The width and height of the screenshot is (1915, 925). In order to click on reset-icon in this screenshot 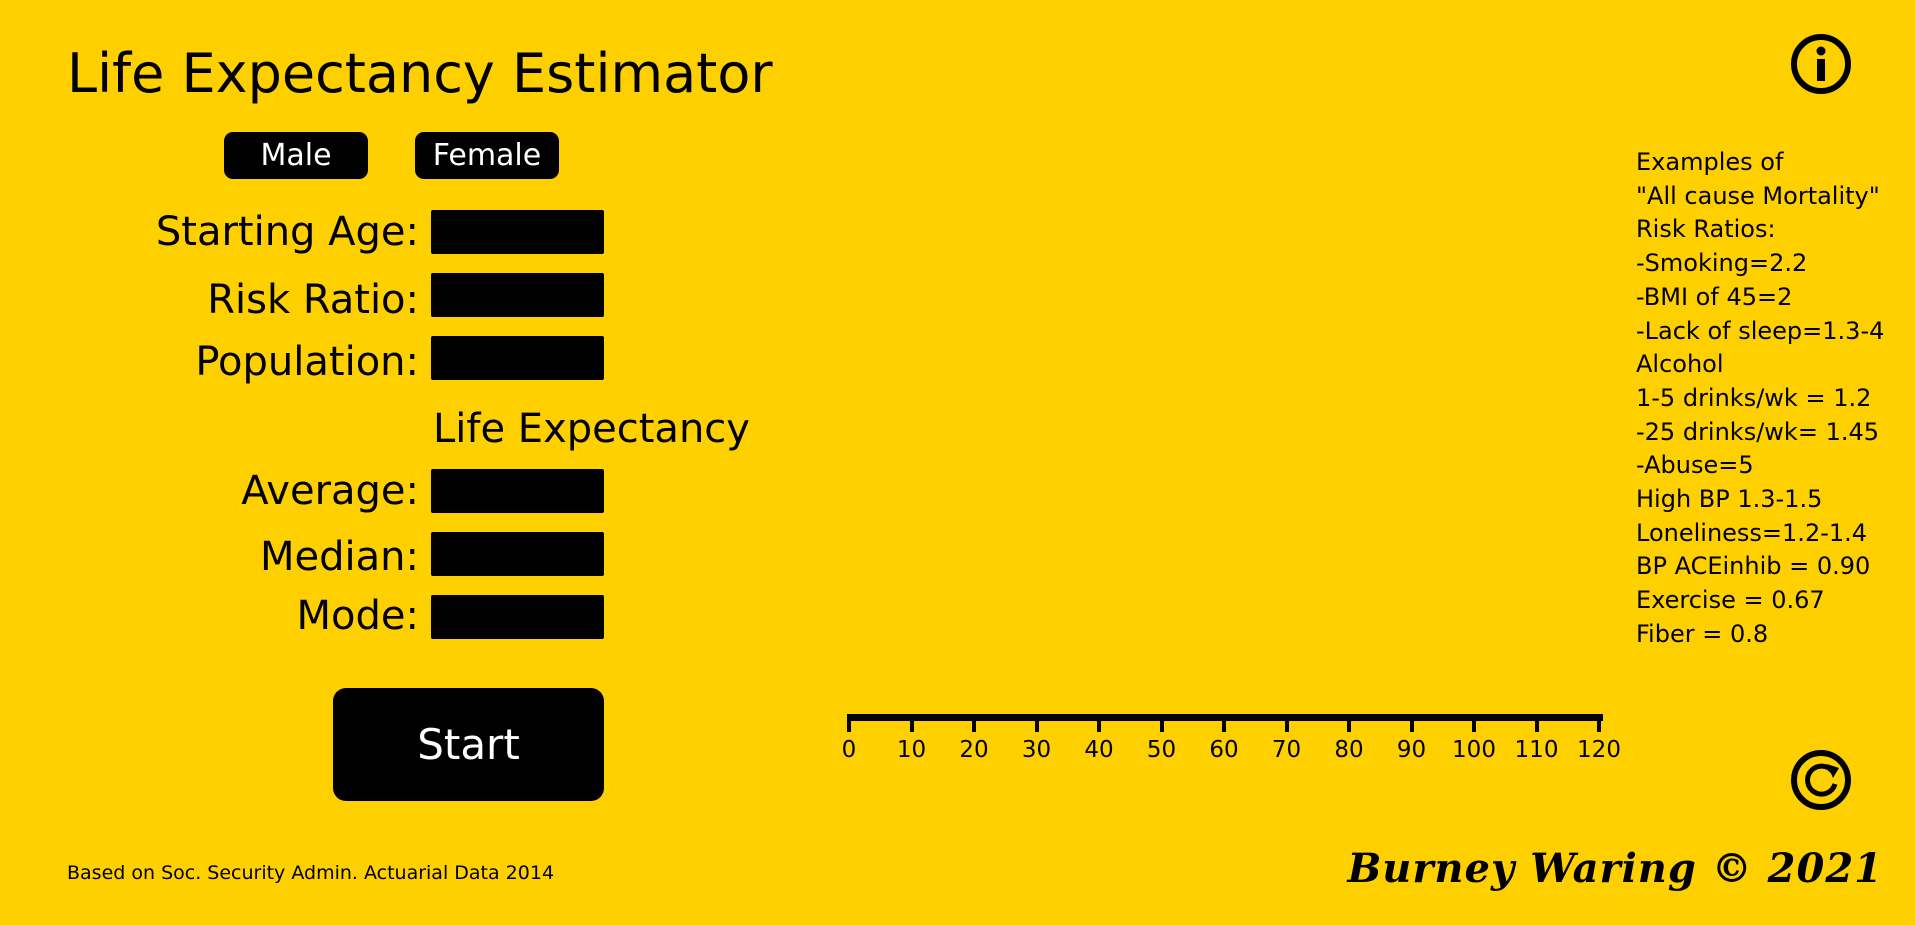, I will do `click(1821, 780)`.